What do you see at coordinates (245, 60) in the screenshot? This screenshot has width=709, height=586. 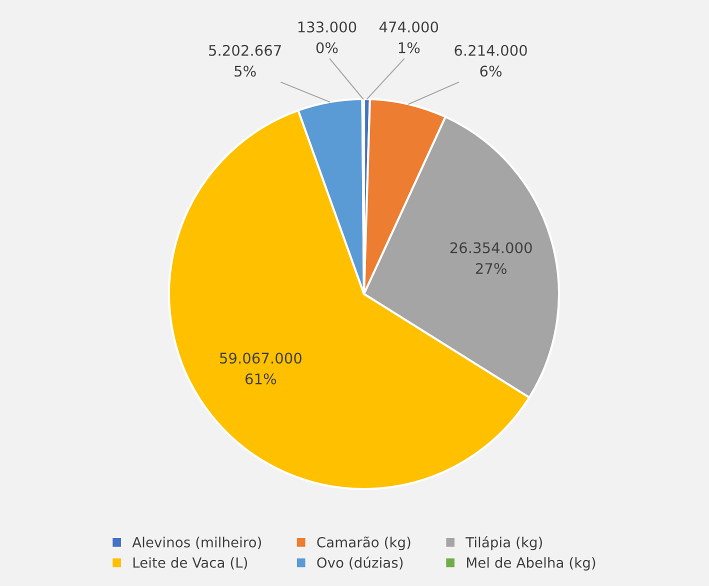 I see `data-label: 5.202.667 5%` at bounding box center [245, 60].